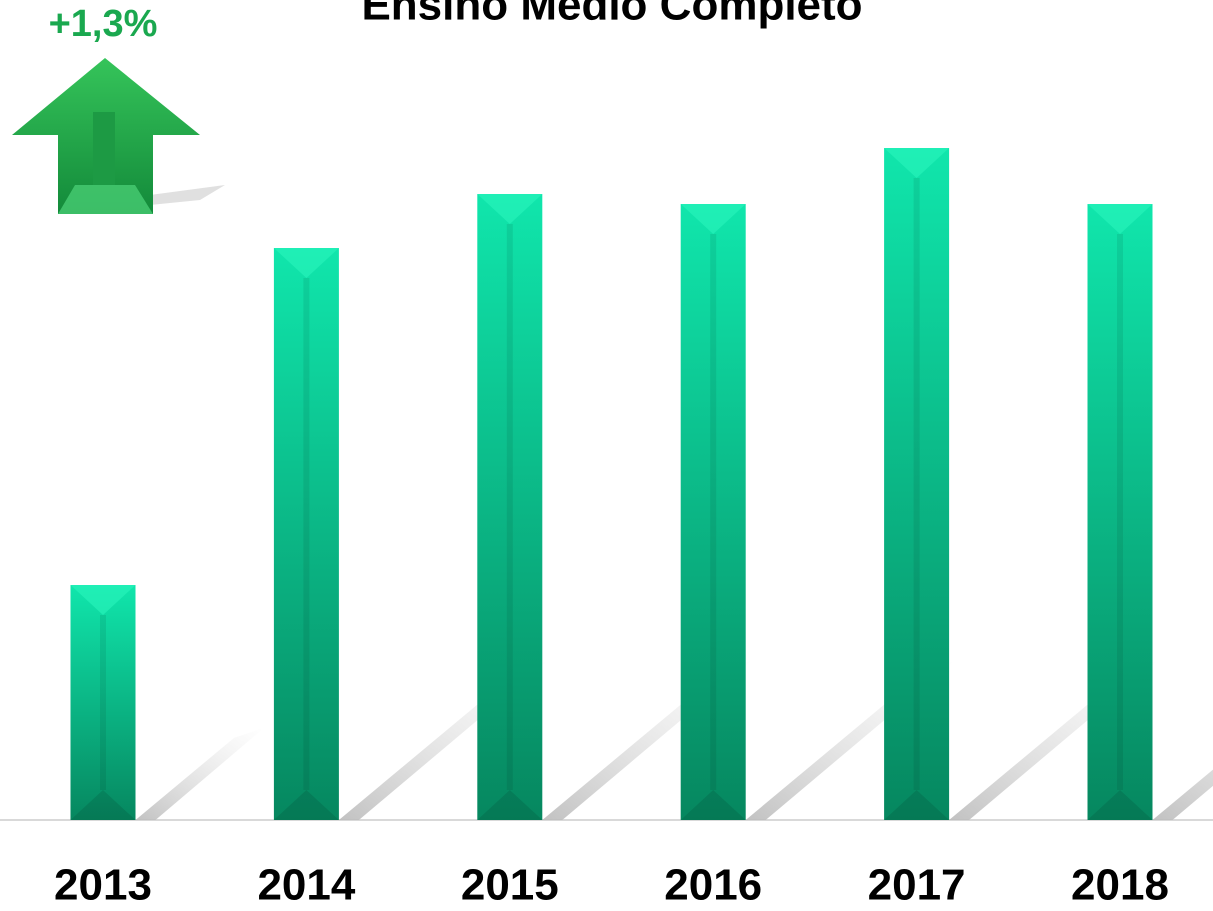 This screenshot has width=1213, height=911. What do you see at coordinates (118, 136) in the screenshot?
I see `arrow-icon` at bounding box center [118, 136].